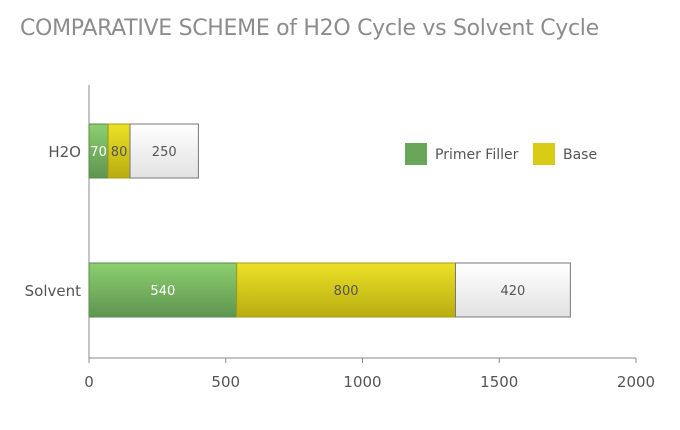 This screenshot has width=680, height=430. What do you see at coordinates (636, 382) in the screenshot?
I see `x-tick-label: 2000` at bounding box center [636, 382].